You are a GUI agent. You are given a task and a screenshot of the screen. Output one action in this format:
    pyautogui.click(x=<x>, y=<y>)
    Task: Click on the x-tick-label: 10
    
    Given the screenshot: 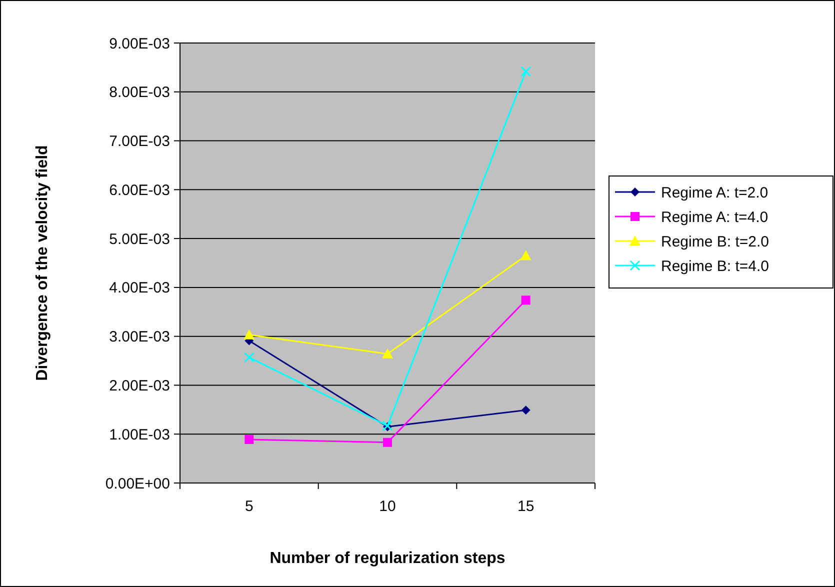 What is the action you would take?
    pyautogui.click(x=387, y=506)
    